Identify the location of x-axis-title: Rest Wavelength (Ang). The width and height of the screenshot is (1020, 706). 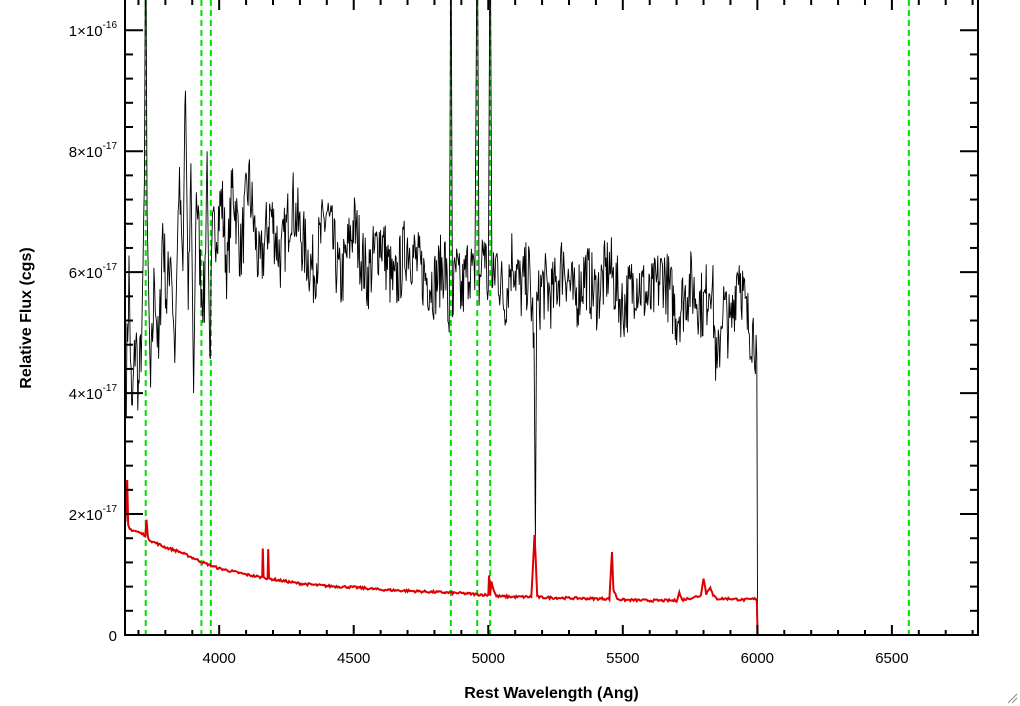
(551, 693).